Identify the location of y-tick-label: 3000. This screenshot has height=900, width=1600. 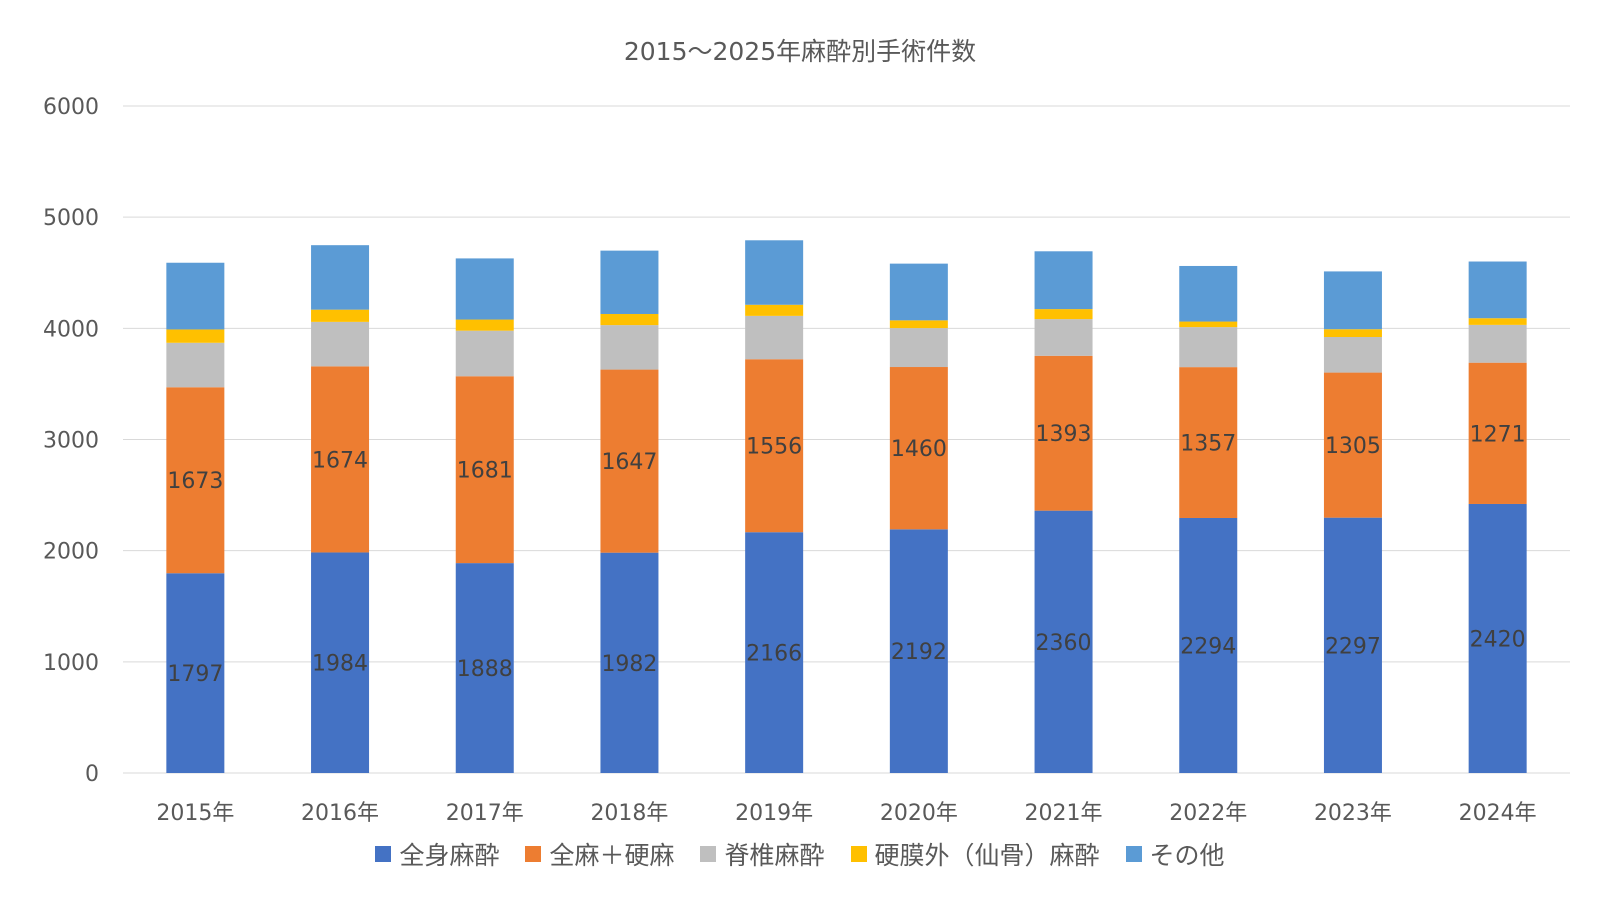
(71, 441).